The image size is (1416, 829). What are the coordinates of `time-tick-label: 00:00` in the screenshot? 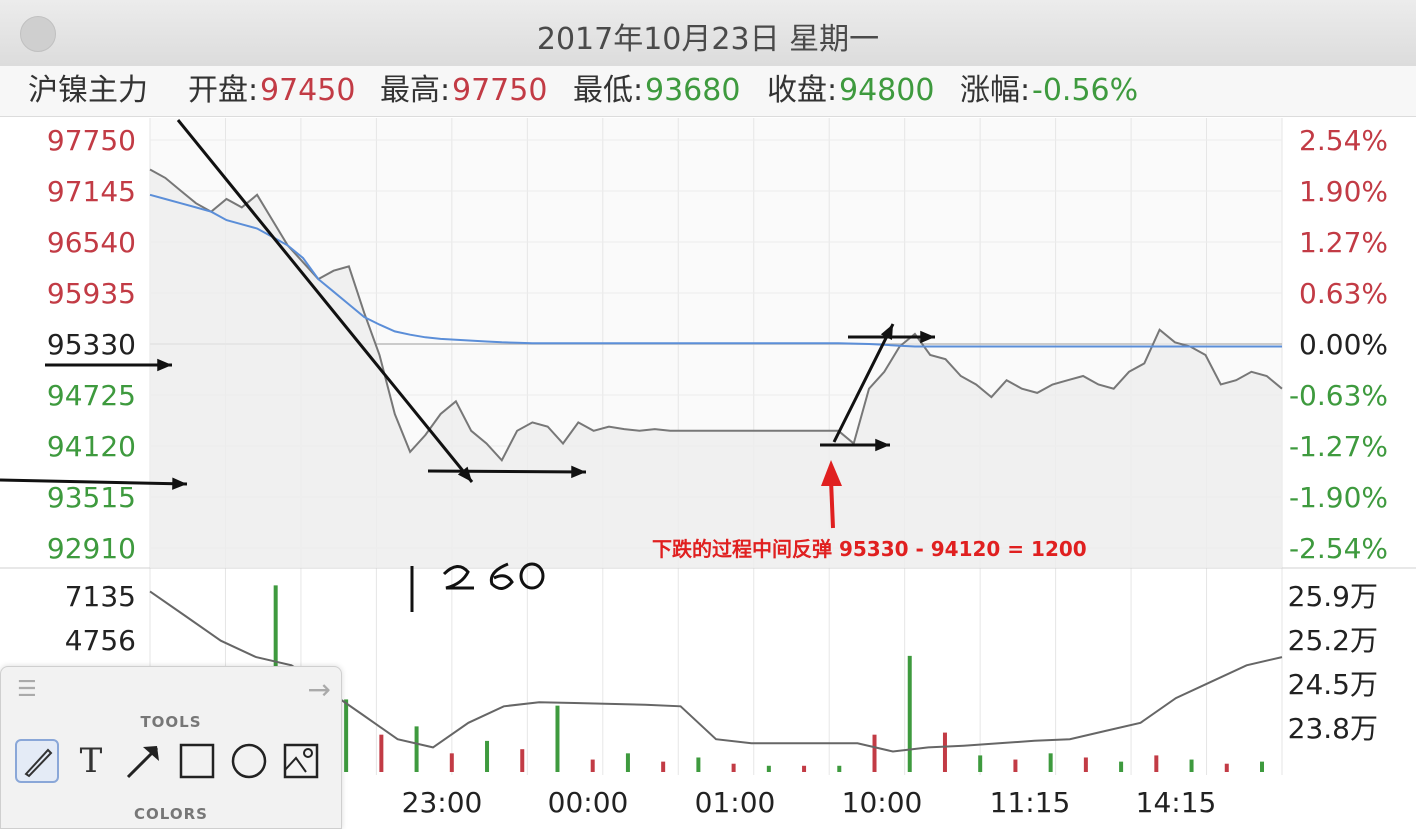 It's located at (588, 802).